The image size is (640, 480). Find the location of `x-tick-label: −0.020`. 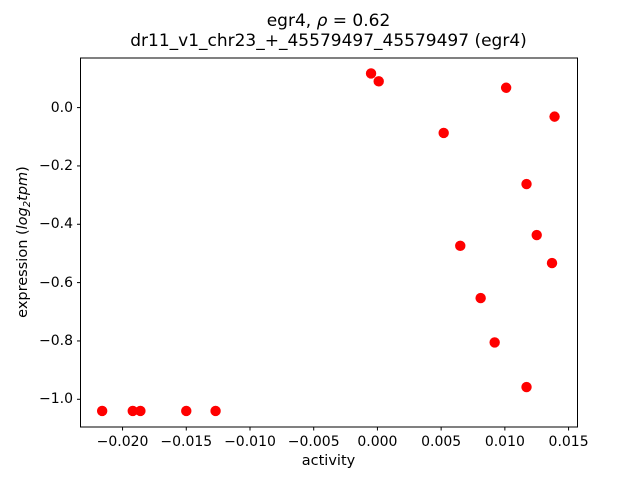

x-tick-label: −0.020 is located at coordinates (122, 442).